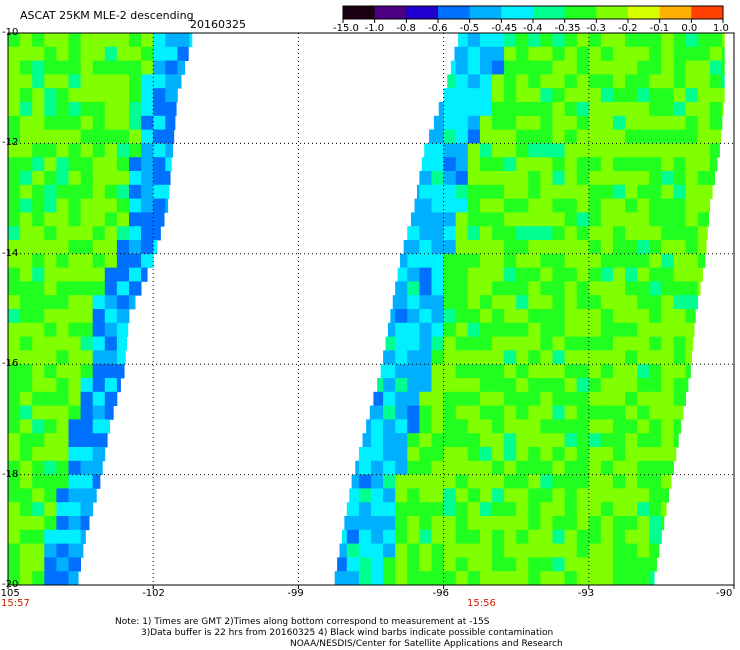 The image size is (740, 650). Describe the element at coordinates (586, 593) in the screenshot. I see `x-tick-label: -93` at that location.